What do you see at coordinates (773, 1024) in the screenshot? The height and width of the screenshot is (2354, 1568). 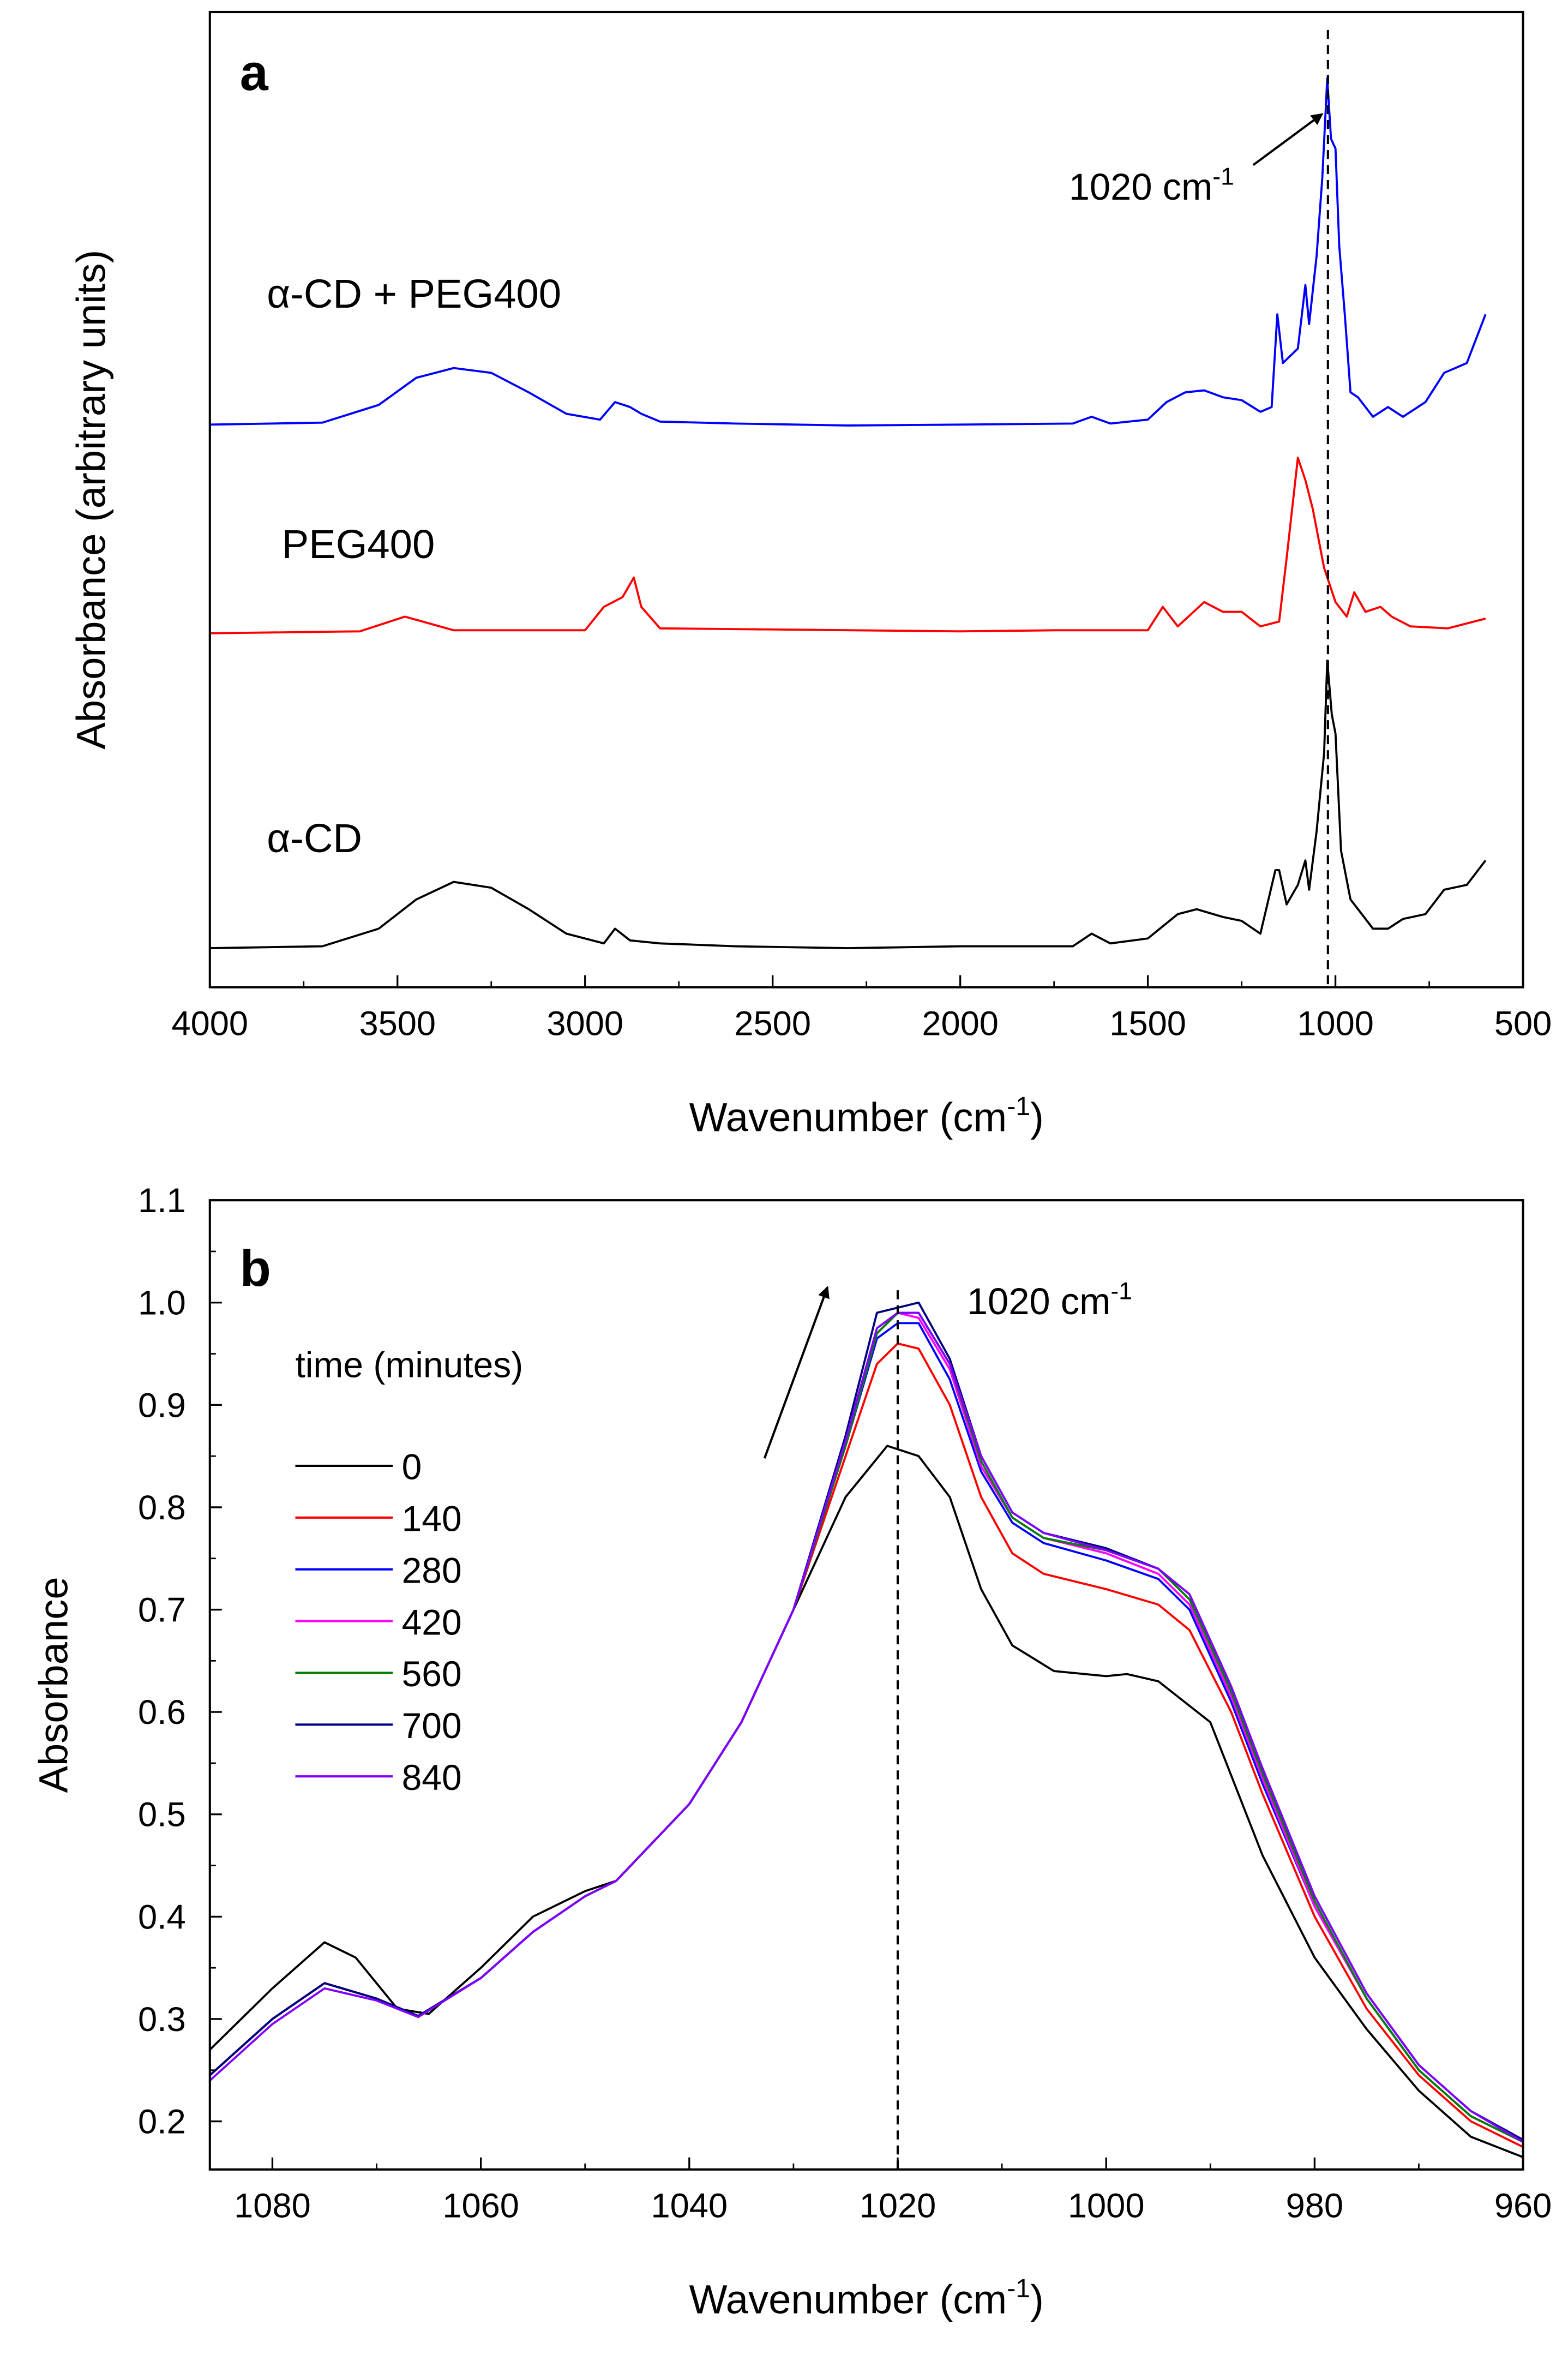 I see `x-tick-label: 2500` at bounding box center [773, 1024].